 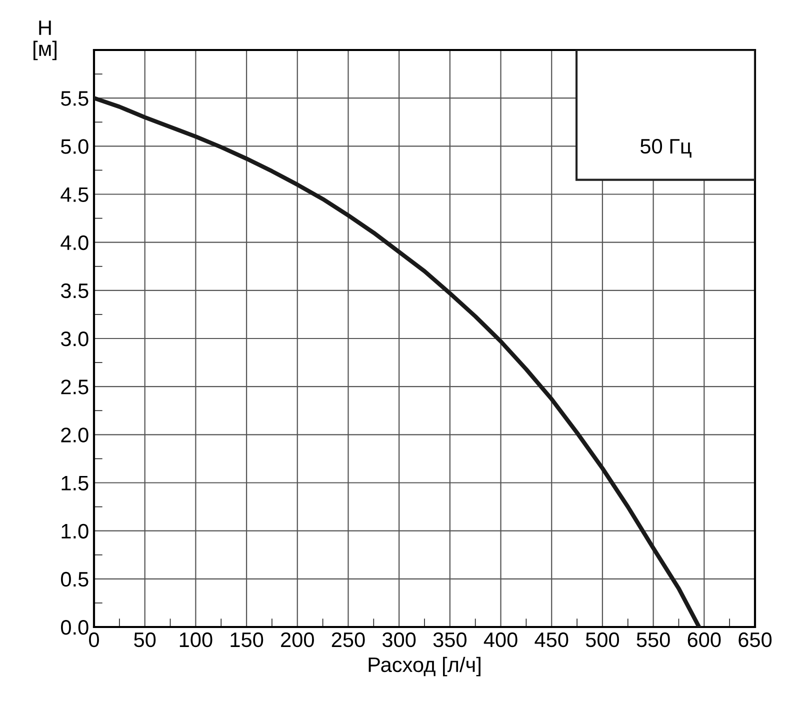 What do you see at coordinates (196, 640) in the screenshot?
I see `x-tick-label: 100` at bounding box center [196, 640].